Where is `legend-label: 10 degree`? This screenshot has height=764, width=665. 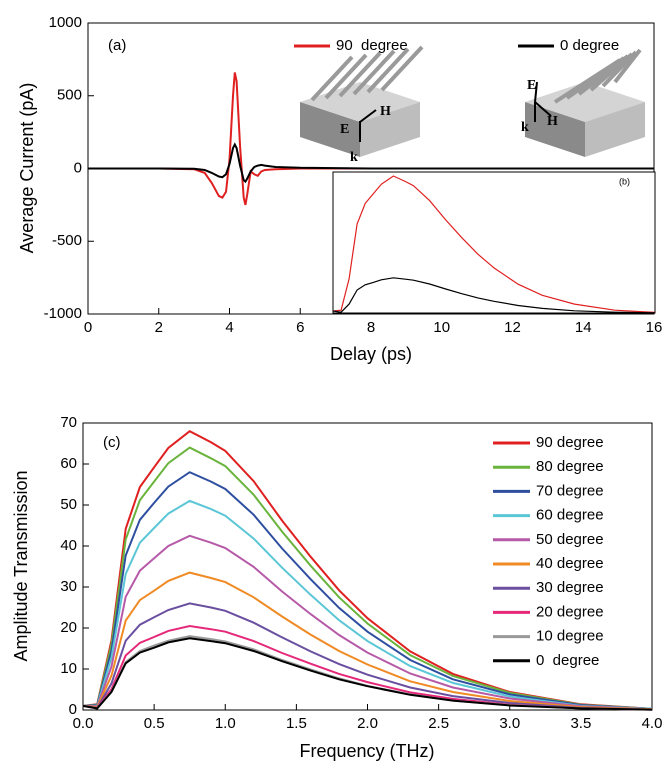
legend-label: 10 degree is located at coordinates (570, 636).